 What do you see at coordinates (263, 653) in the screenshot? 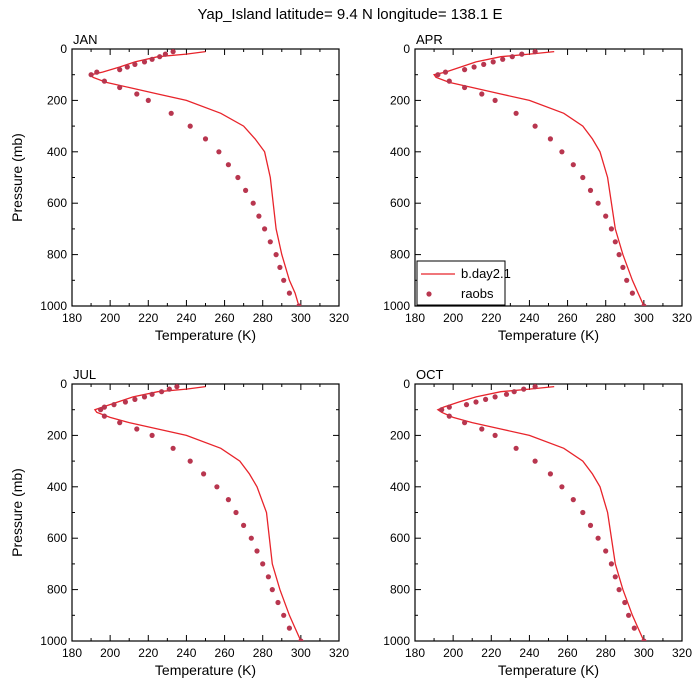
I see `x-tick-label: 280` at bounding box center [263, 653].